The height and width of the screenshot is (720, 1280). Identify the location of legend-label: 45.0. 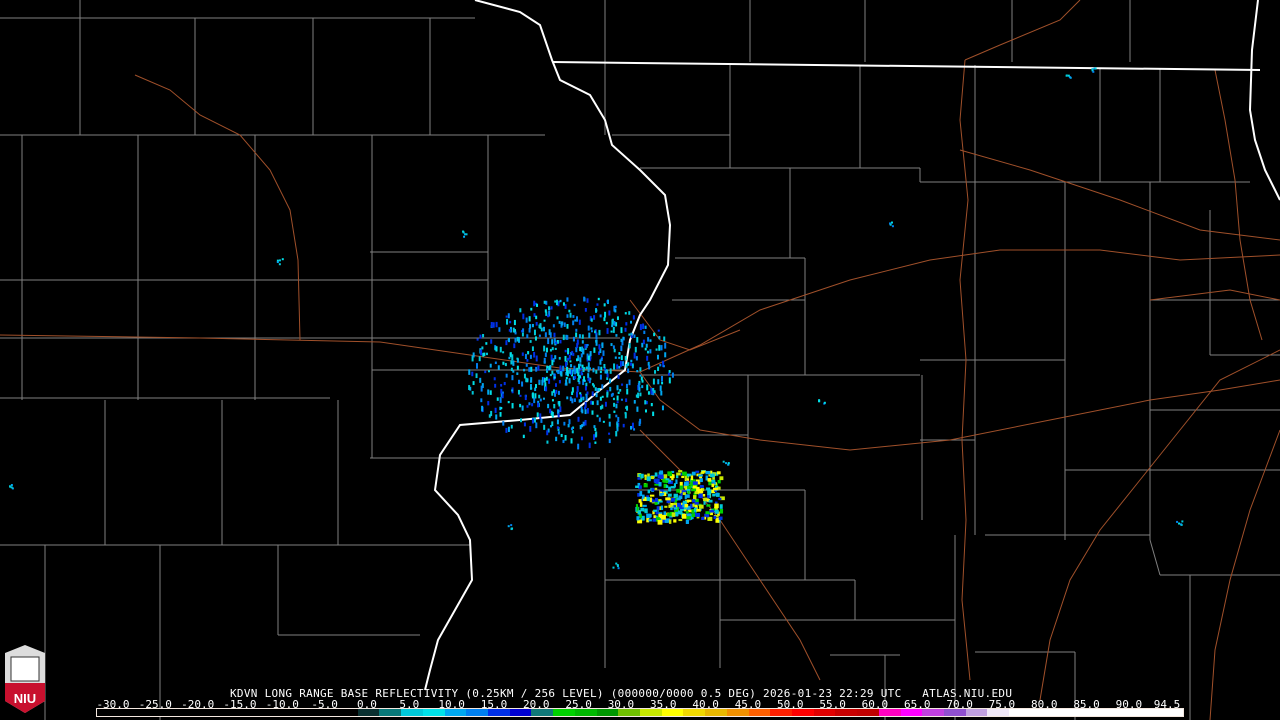
(748, 704).